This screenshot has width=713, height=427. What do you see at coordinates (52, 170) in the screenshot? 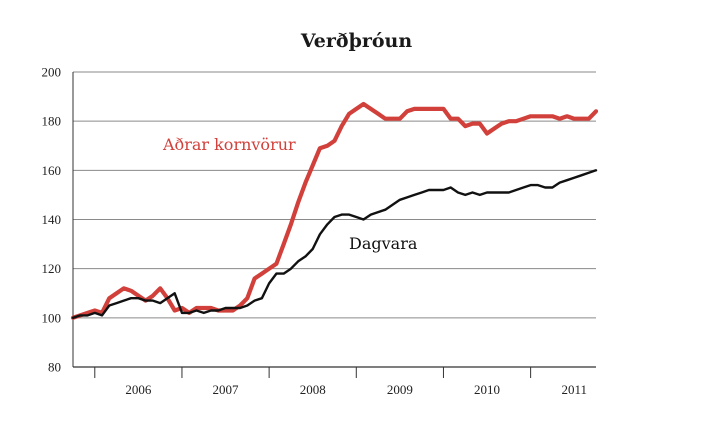
I see `y-tick-label: 160` at bounding box center [52, 170].